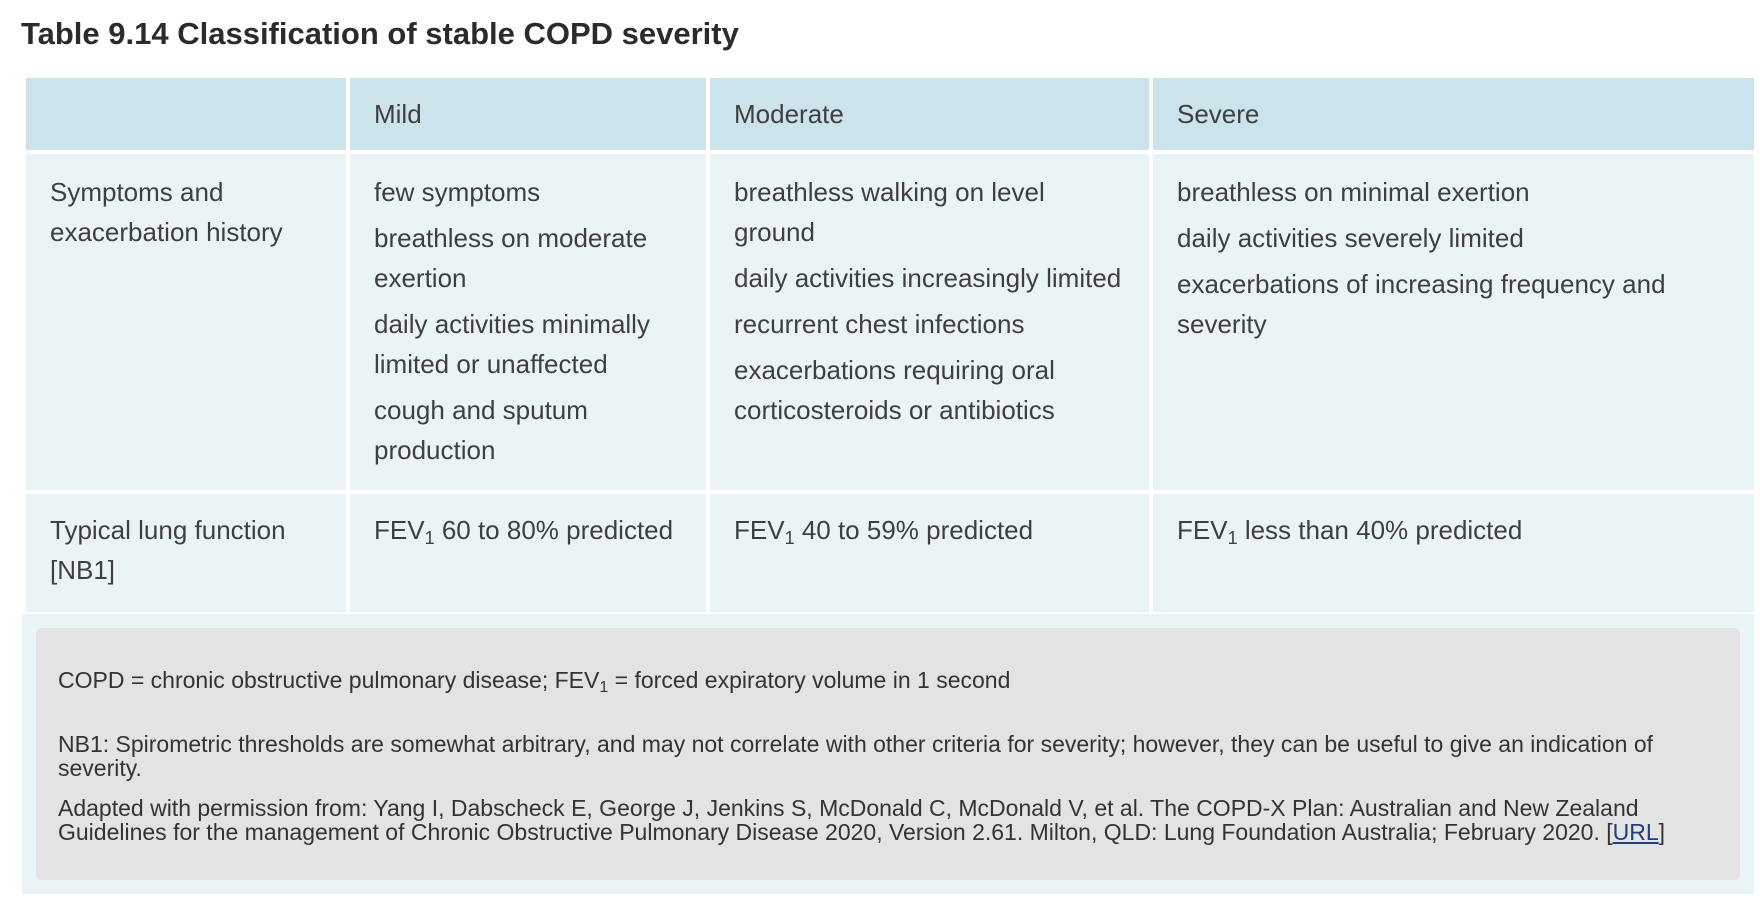 This screenshot has height=906, width=1760. I want to click on fev-mild-value: 60 to 80% predicted, so click(554, 530).